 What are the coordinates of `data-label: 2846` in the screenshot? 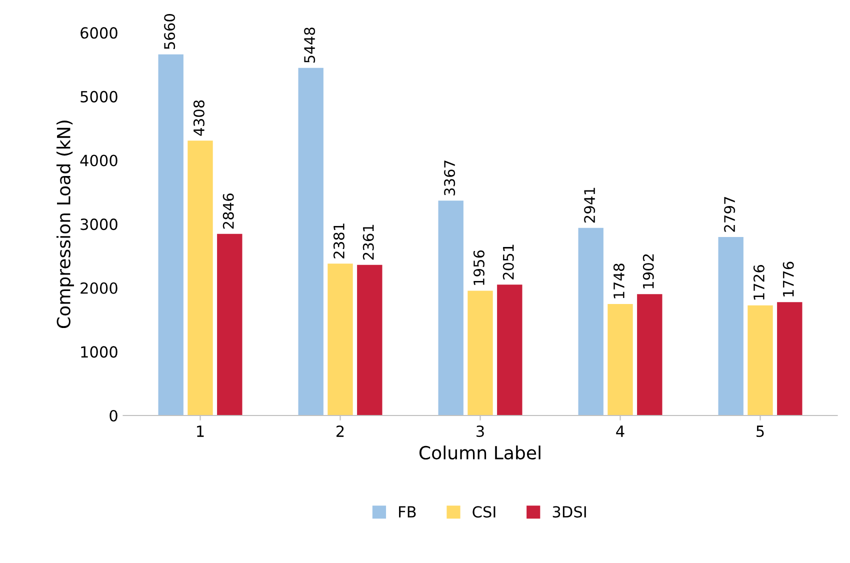 It's located at (228, 211).